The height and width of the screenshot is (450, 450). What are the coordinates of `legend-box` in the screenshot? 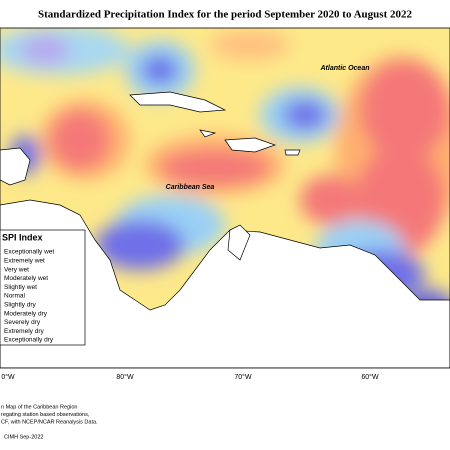 It's located at (43, 287).